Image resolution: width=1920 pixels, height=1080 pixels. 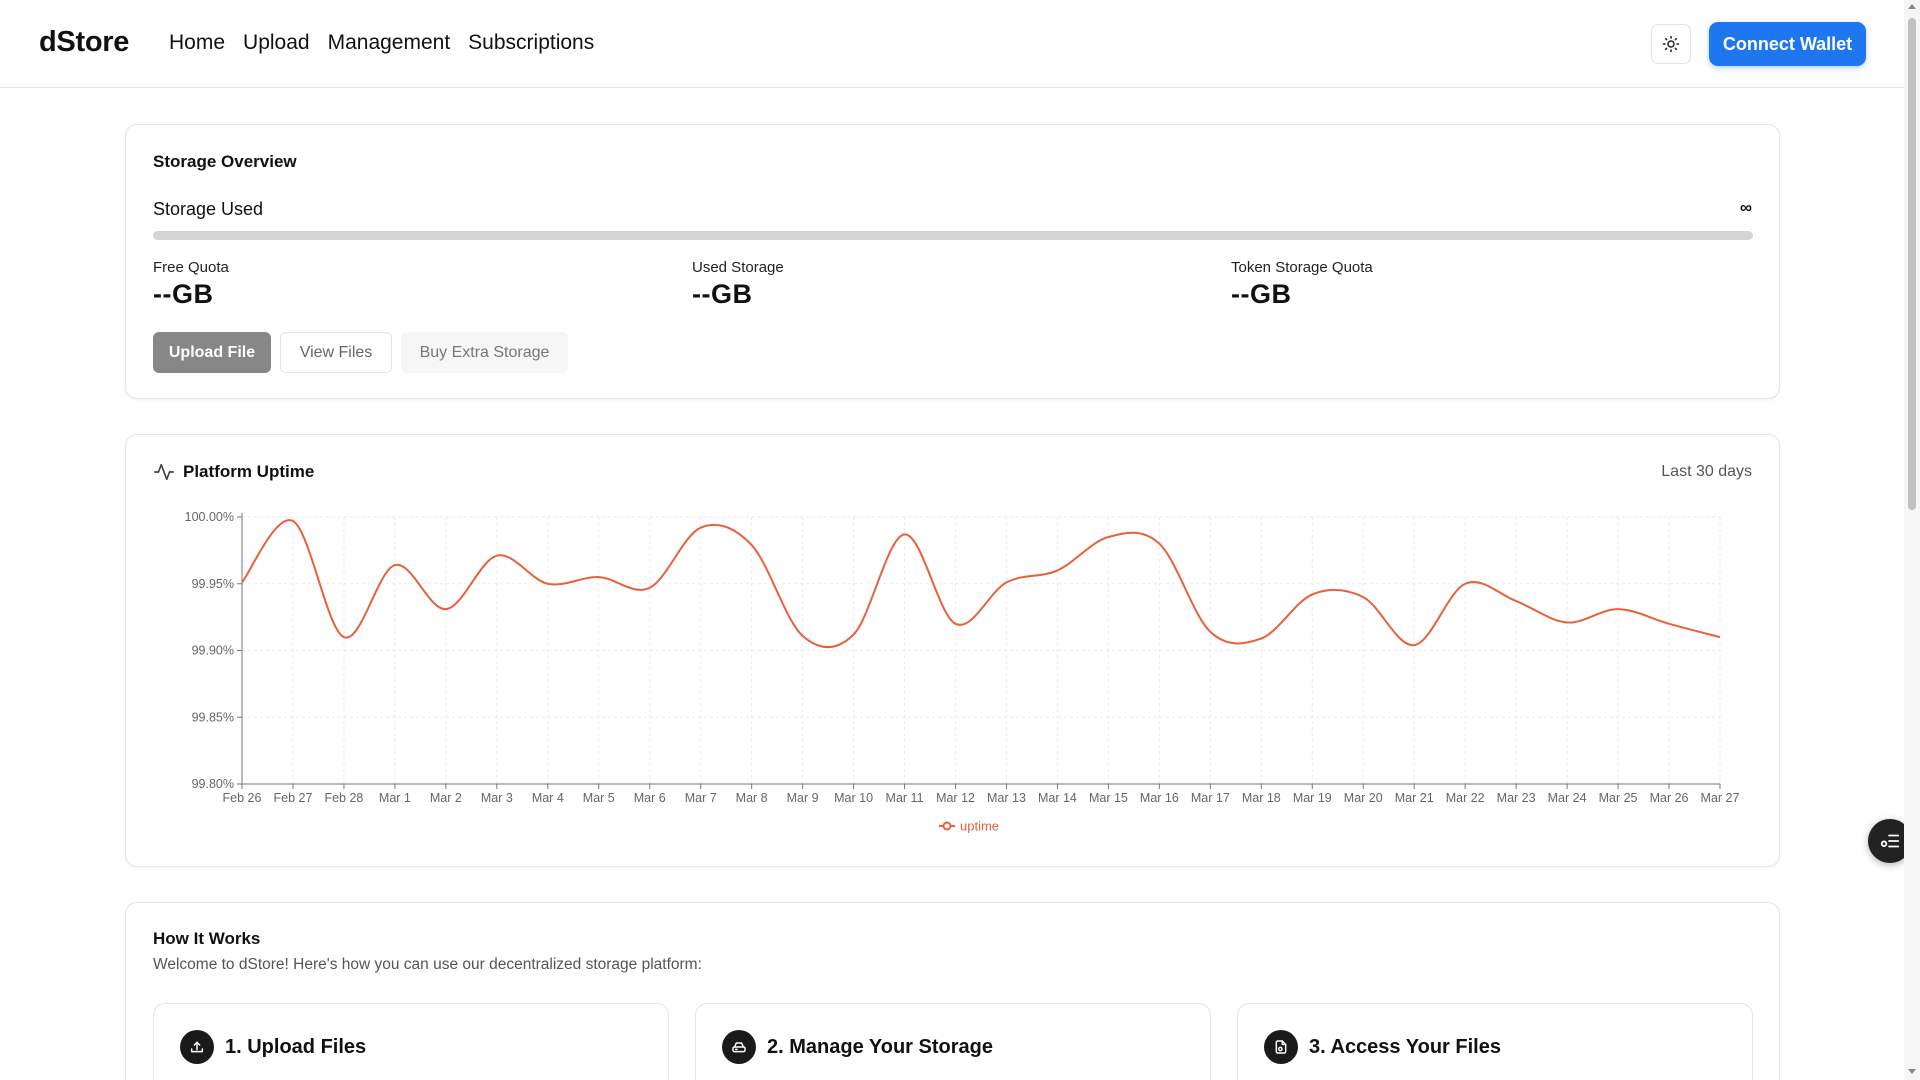 I want to click on x-tick-label: Mar 15, so click(x=1108, y=798).